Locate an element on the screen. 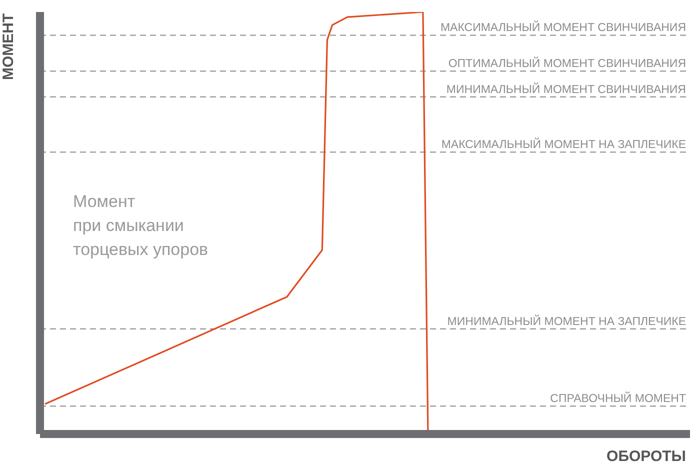  x-axis-title: ОБОРОТЫ is located at coordinates (646, 456).